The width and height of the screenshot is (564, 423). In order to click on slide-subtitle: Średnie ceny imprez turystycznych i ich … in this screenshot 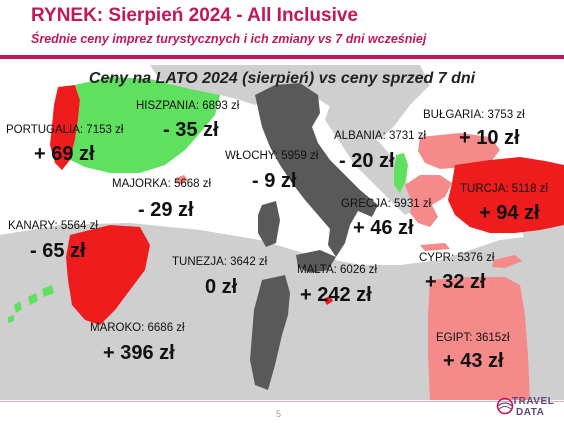, I will do `click(229, 39)`.